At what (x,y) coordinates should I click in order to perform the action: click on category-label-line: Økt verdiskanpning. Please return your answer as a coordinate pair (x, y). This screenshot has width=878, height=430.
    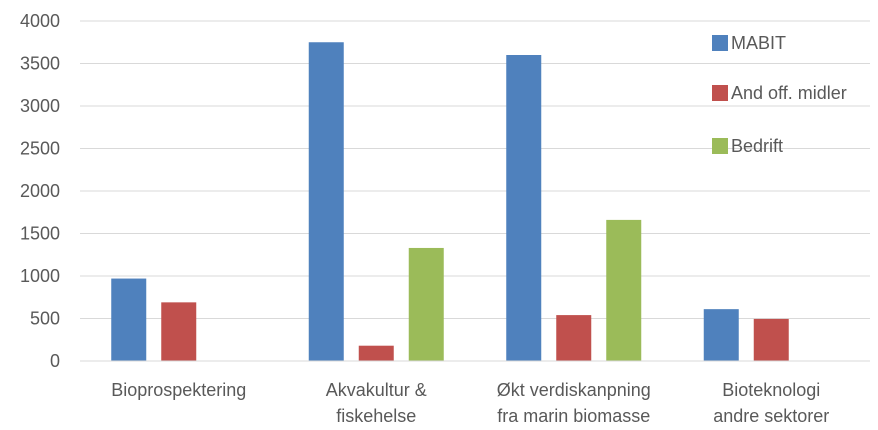
    Looking at the image, I should click on (574, 390).